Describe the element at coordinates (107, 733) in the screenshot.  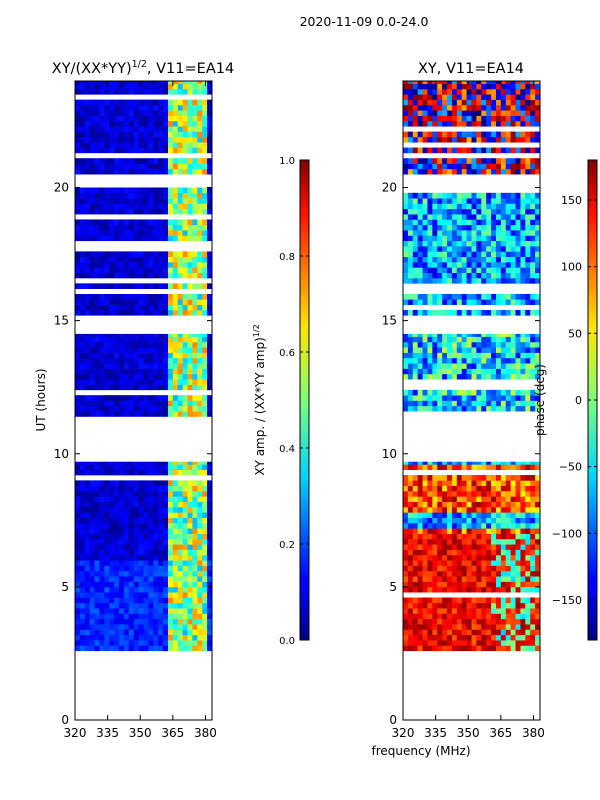
I see `x-tick-label: 335` at that location.